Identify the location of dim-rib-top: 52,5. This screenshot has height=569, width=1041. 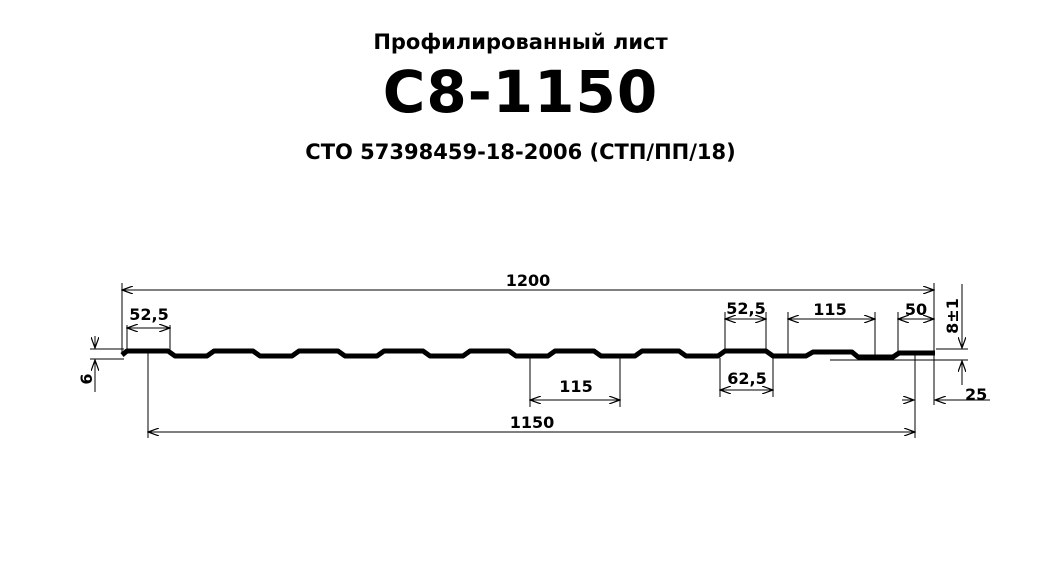
(745, 308).